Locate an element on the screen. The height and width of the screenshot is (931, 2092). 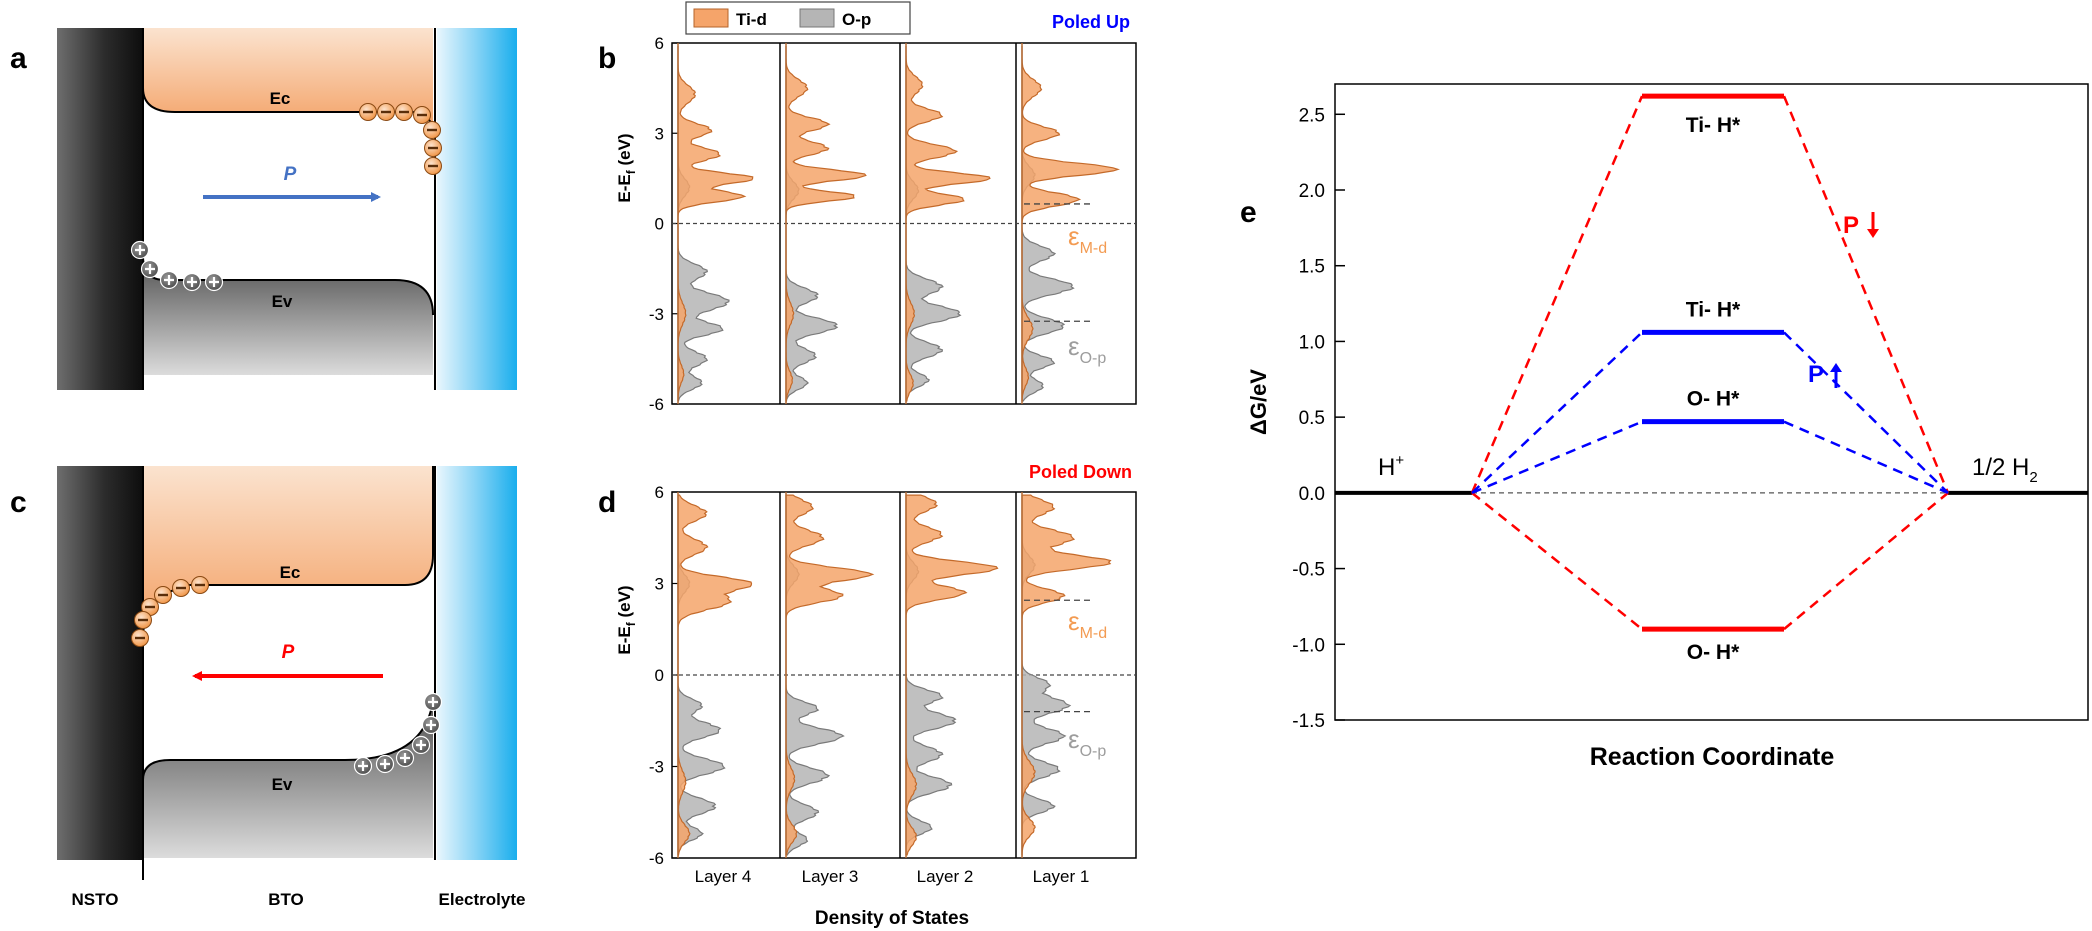
e-ytick-label: -1.0 is located at coordinates (1308, 645).